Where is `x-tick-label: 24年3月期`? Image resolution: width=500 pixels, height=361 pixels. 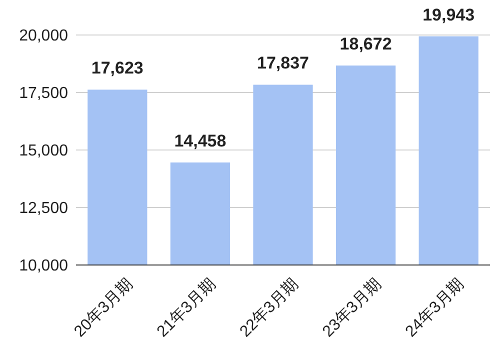 x-tick-label: 24年3月期 is located at coordinates (435, 308).